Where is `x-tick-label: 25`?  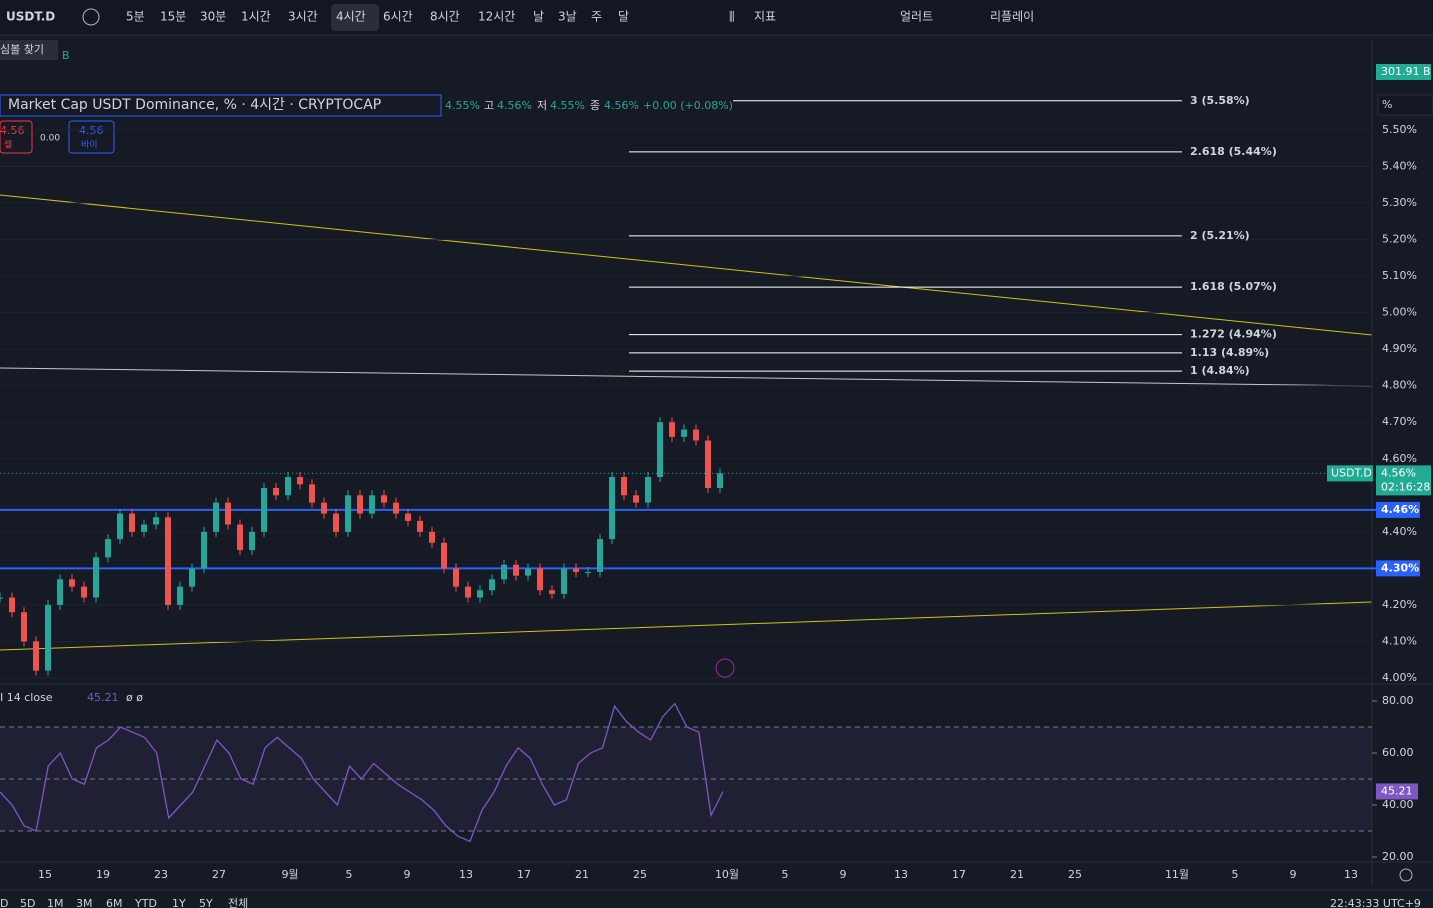 x-tick-label: 25 is located at coordinates (1075, 874).